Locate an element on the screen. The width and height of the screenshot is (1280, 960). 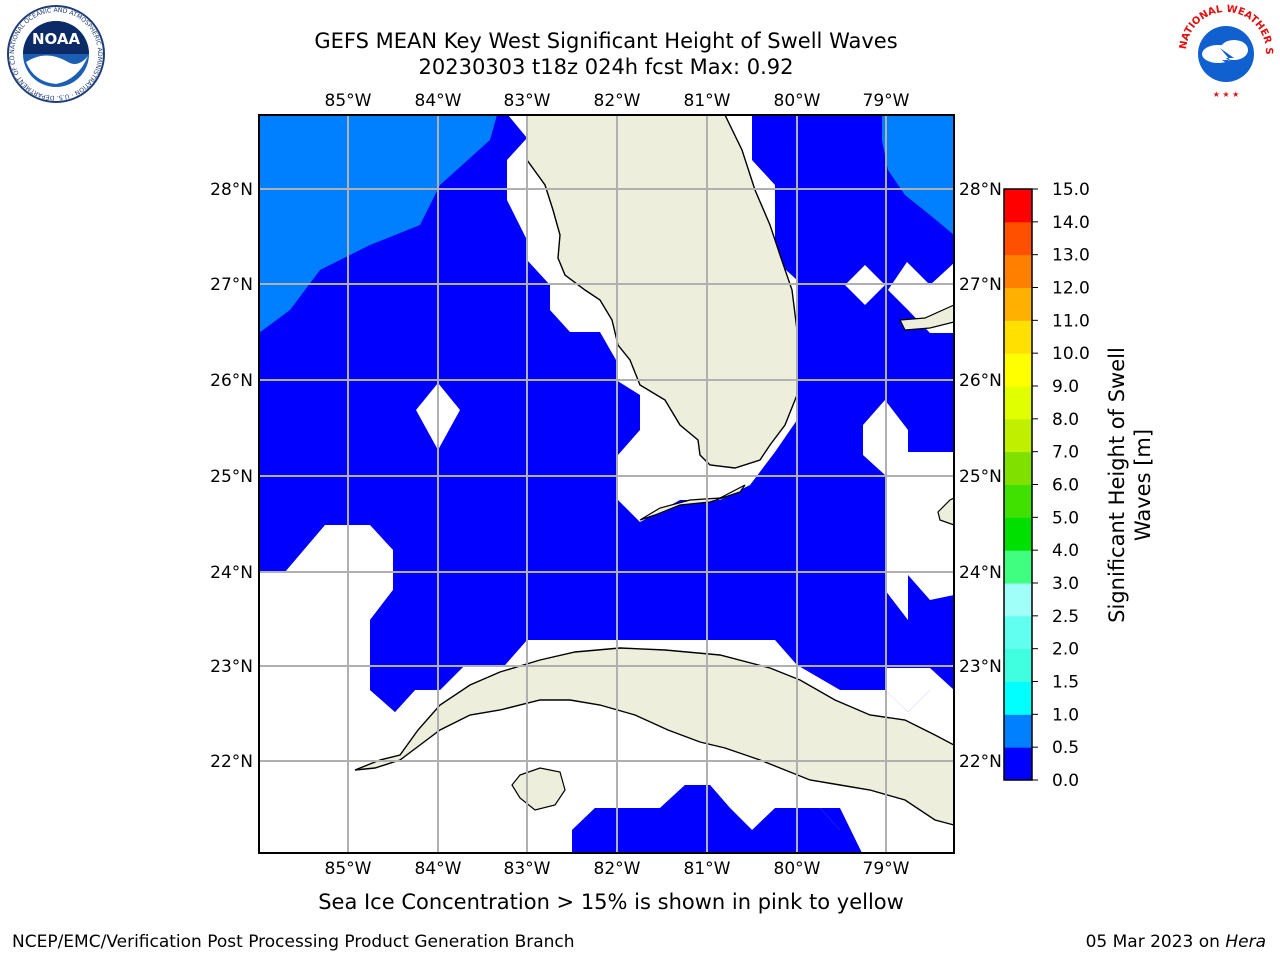
lat-label-left: 23°N is located at coordinates (231, 667).